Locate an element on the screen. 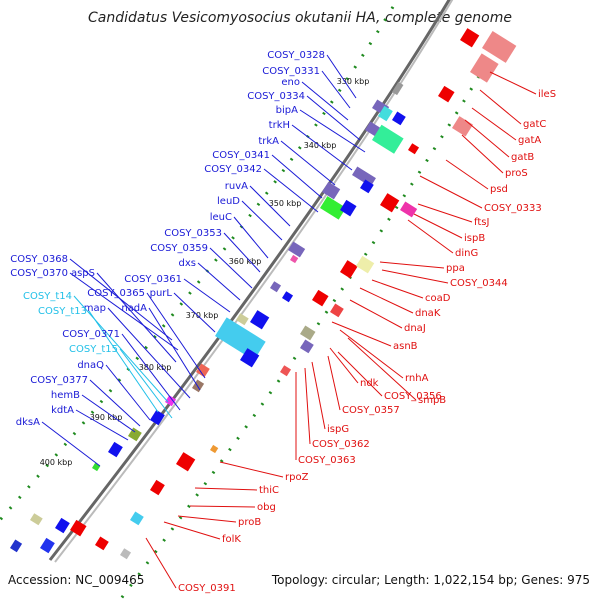  kbp-tick-label: 360 kbp is located at coordinates (245, 261).